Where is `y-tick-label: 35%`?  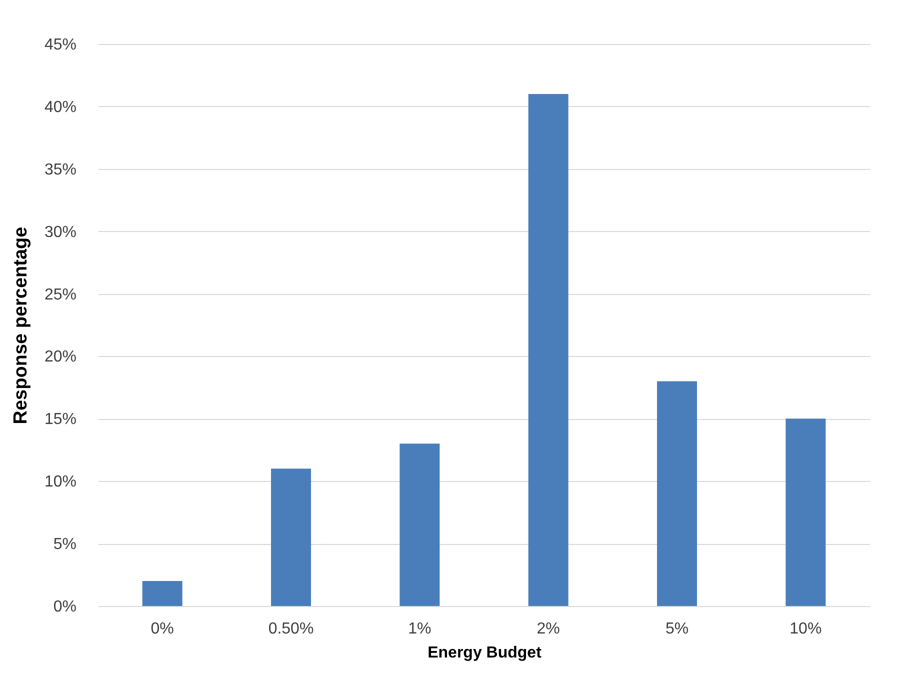
y-tick-label: 35% is located at coordinates (60, 169).